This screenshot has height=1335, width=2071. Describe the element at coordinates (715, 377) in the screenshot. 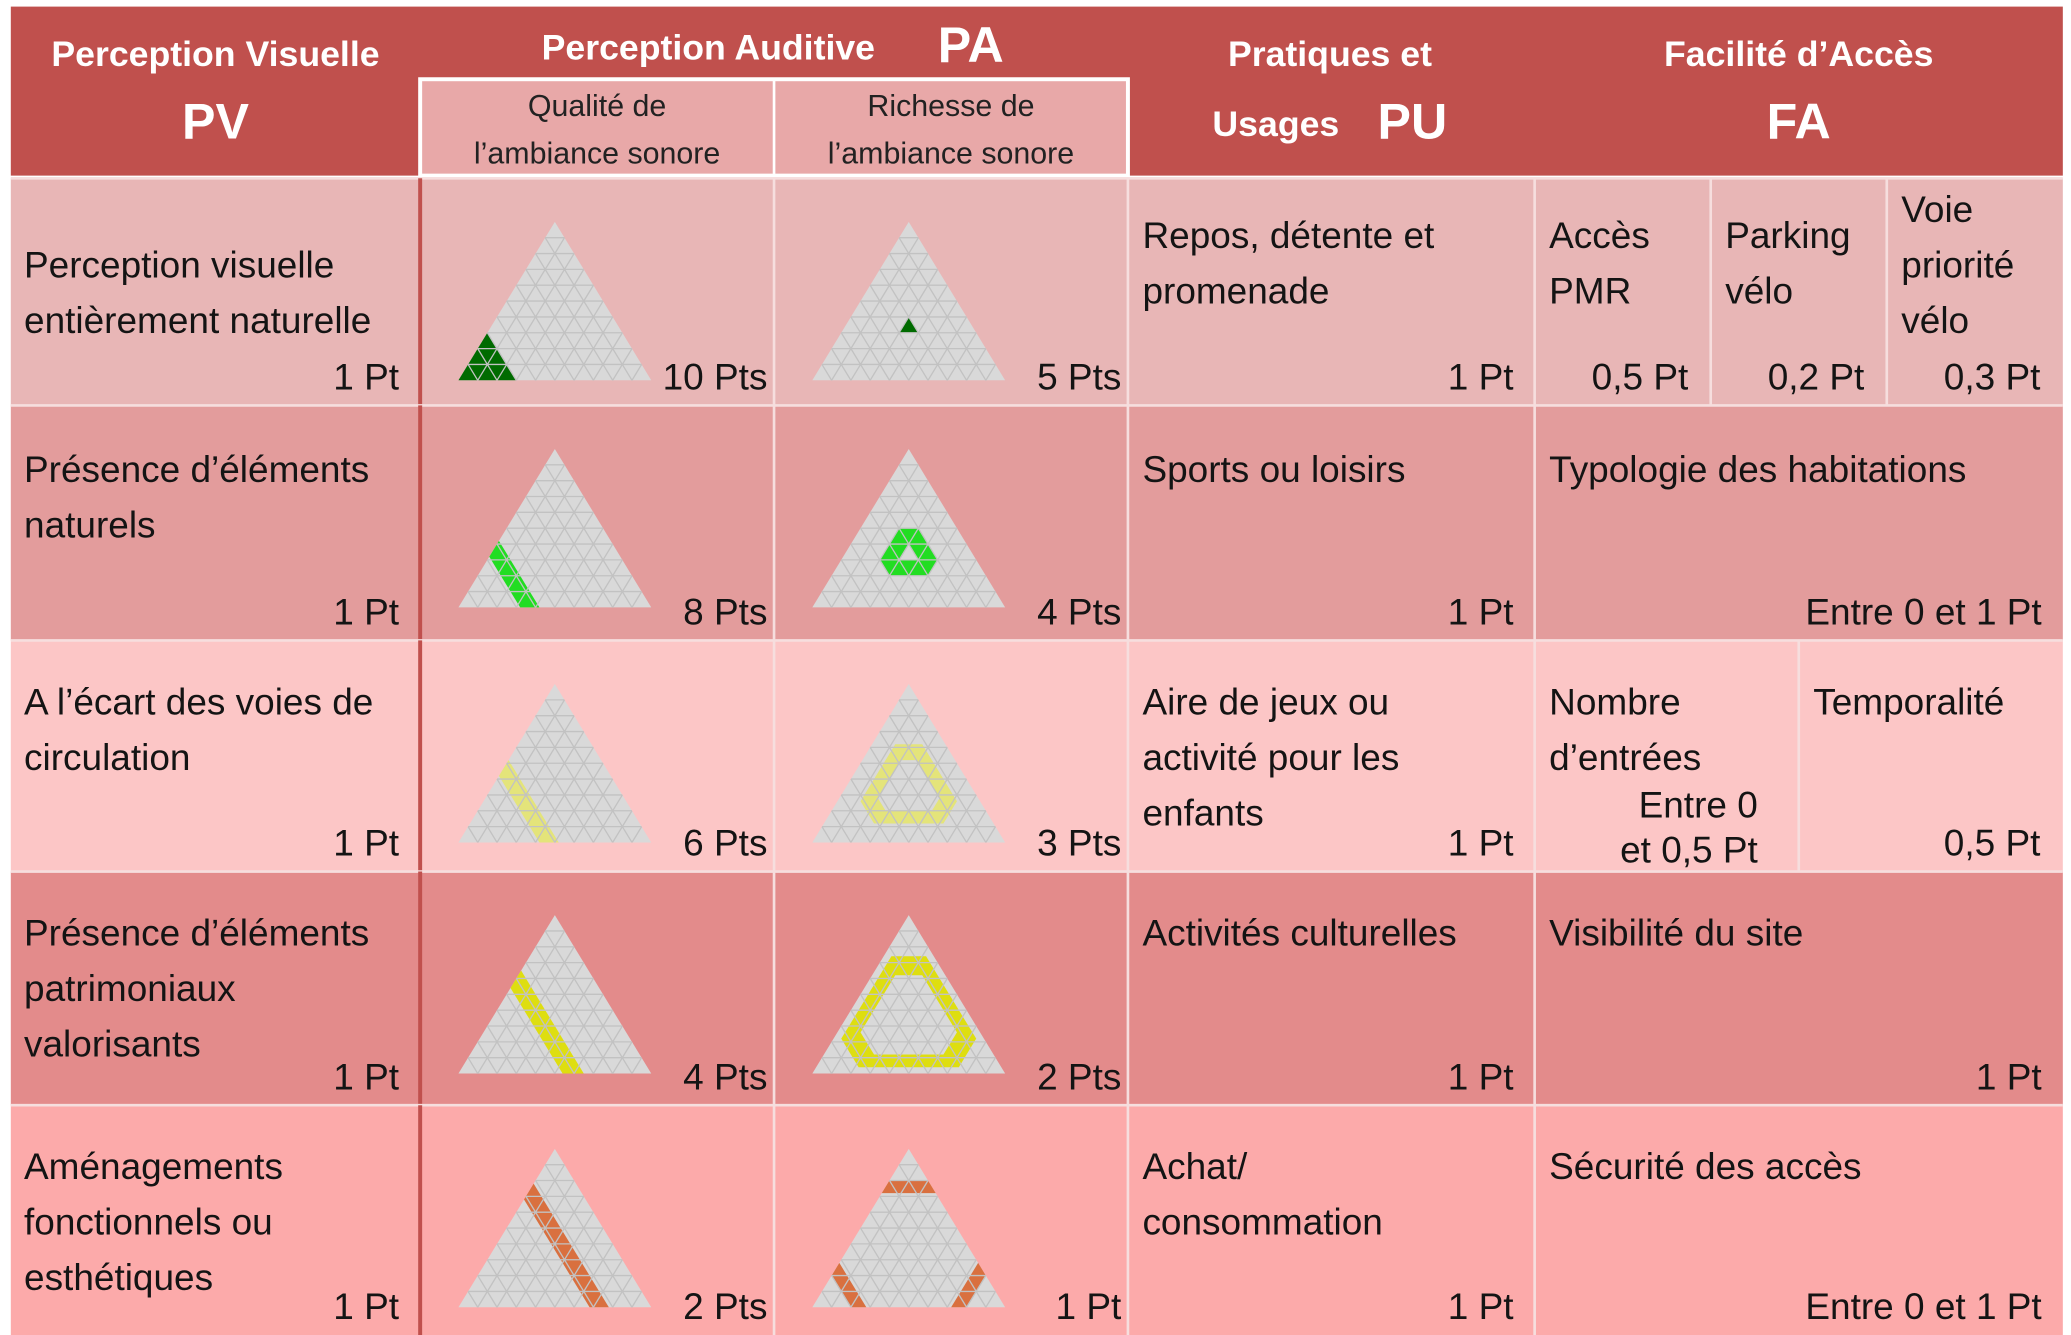

I see `points: 10 Pts` at that location.